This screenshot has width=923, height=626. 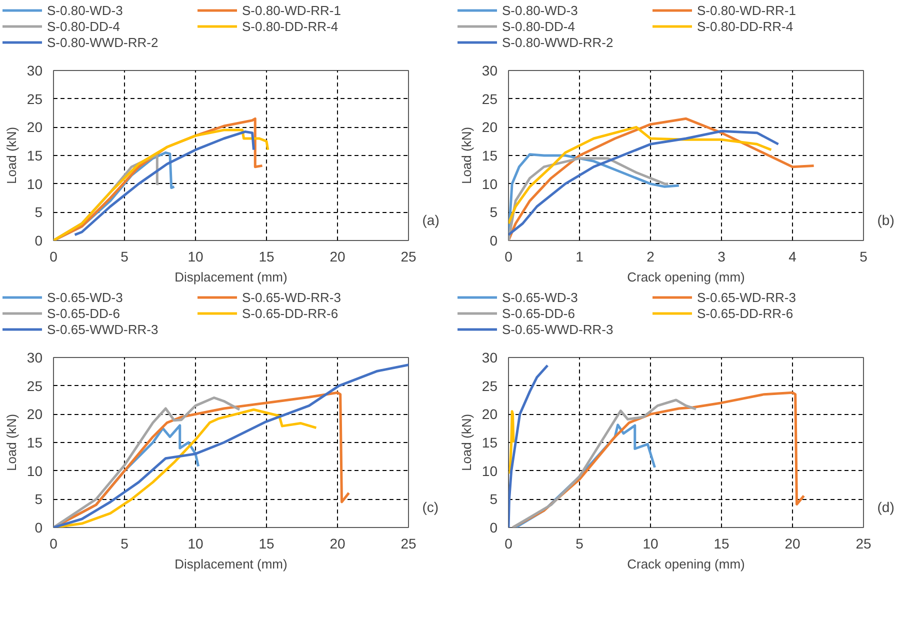 What do you see at coordinates (580, 256) in the screenshot?
I see `x-tick-label: 1` at bounding box center [580, 256].